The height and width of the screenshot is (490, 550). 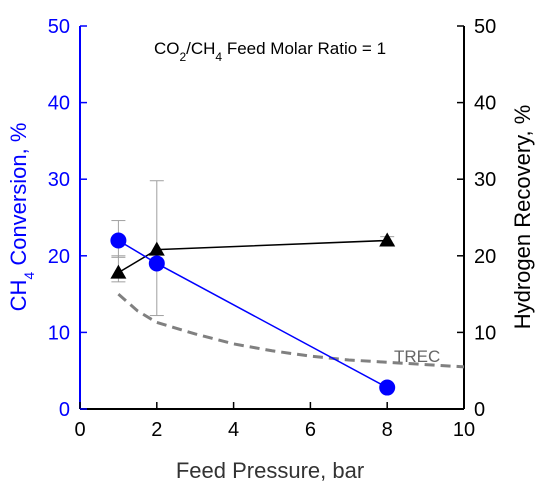 What do you see at coordinates (156, 430) in the screenshot?
I see `x-tick-label: 2` at bounding box center [156, 430].